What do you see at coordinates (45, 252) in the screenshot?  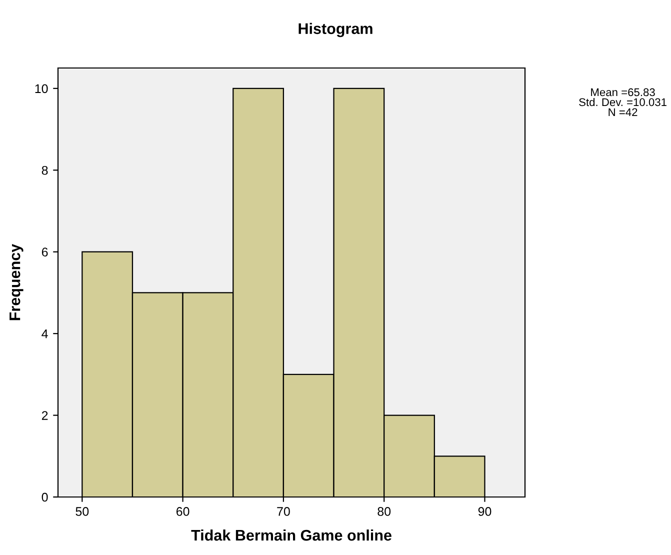 I see `y-tick-label: 6` at bounding box center [45, 252].